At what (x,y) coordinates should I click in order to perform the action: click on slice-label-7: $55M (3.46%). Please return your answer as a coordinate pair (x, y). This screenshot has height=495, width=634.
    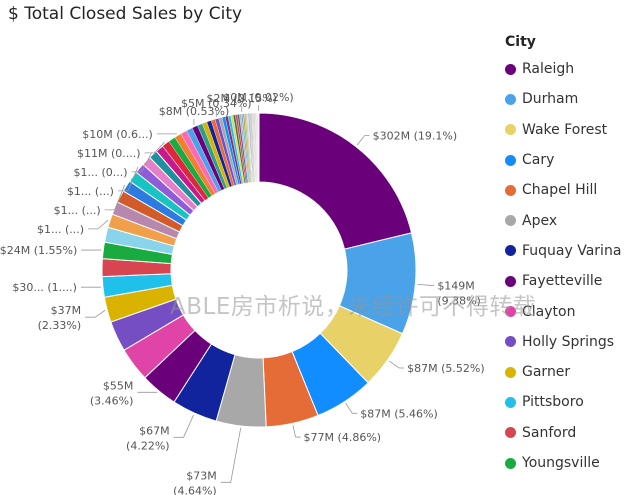
    Looking at the image, I should click on (112, 393).